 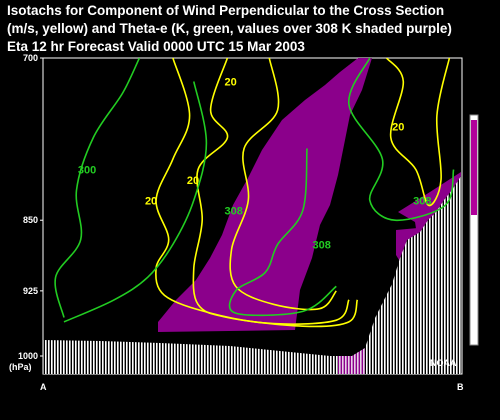 I want to click on isotach-label-3: 20, so click(x=151, y=201).